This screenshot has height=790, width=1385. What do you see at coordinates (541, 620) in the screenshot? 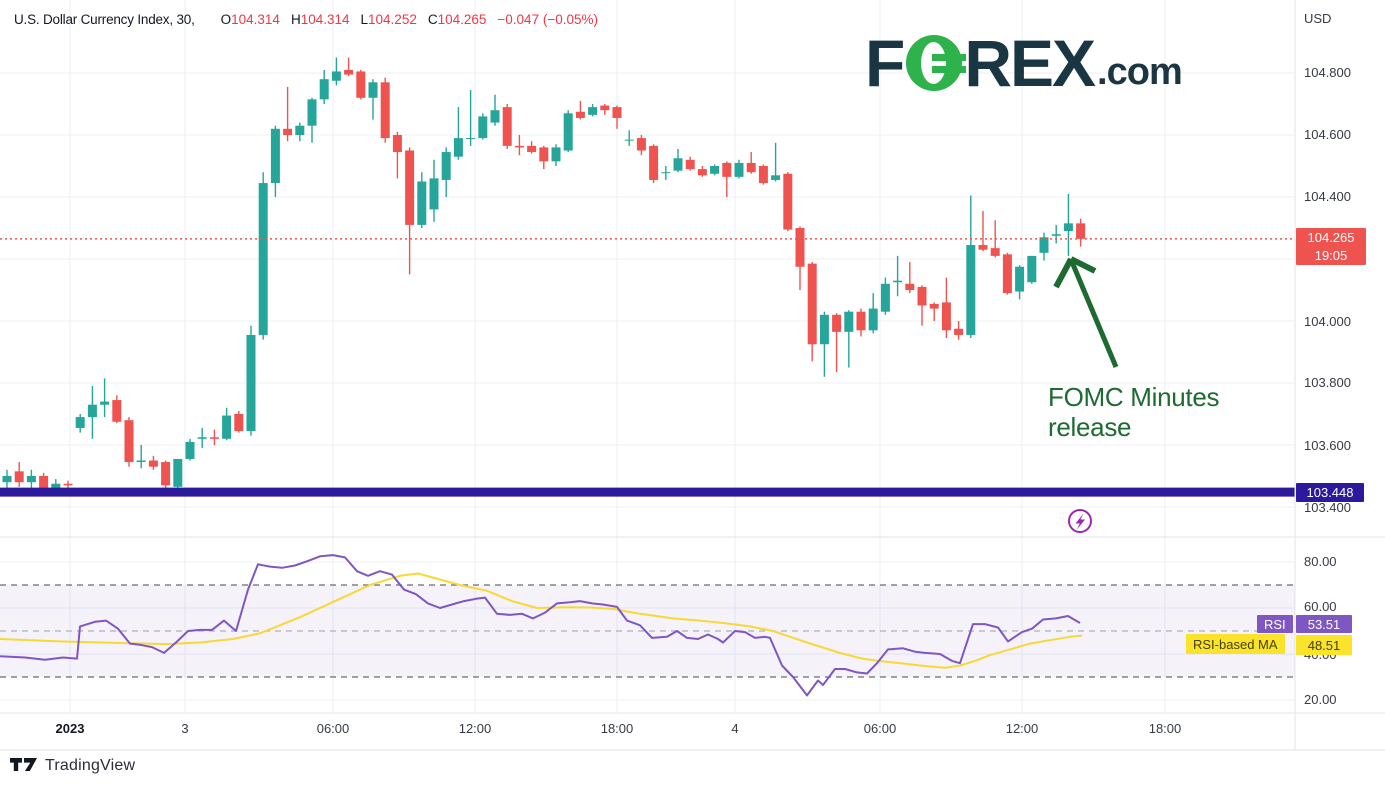
I see `rsi-ma-line` at bounding box center [541, 620].